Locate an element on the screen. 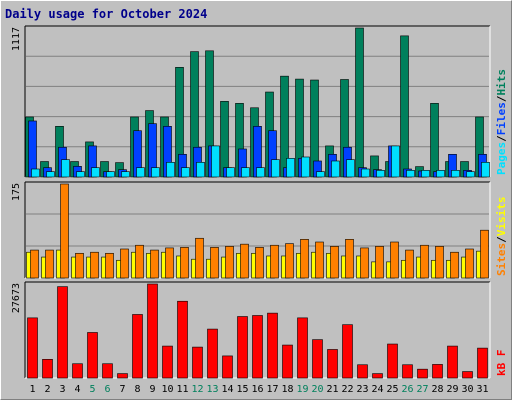 This screenshot has width=512, height=400. x-tick-label: 25 is located at coordinates (392, 389).